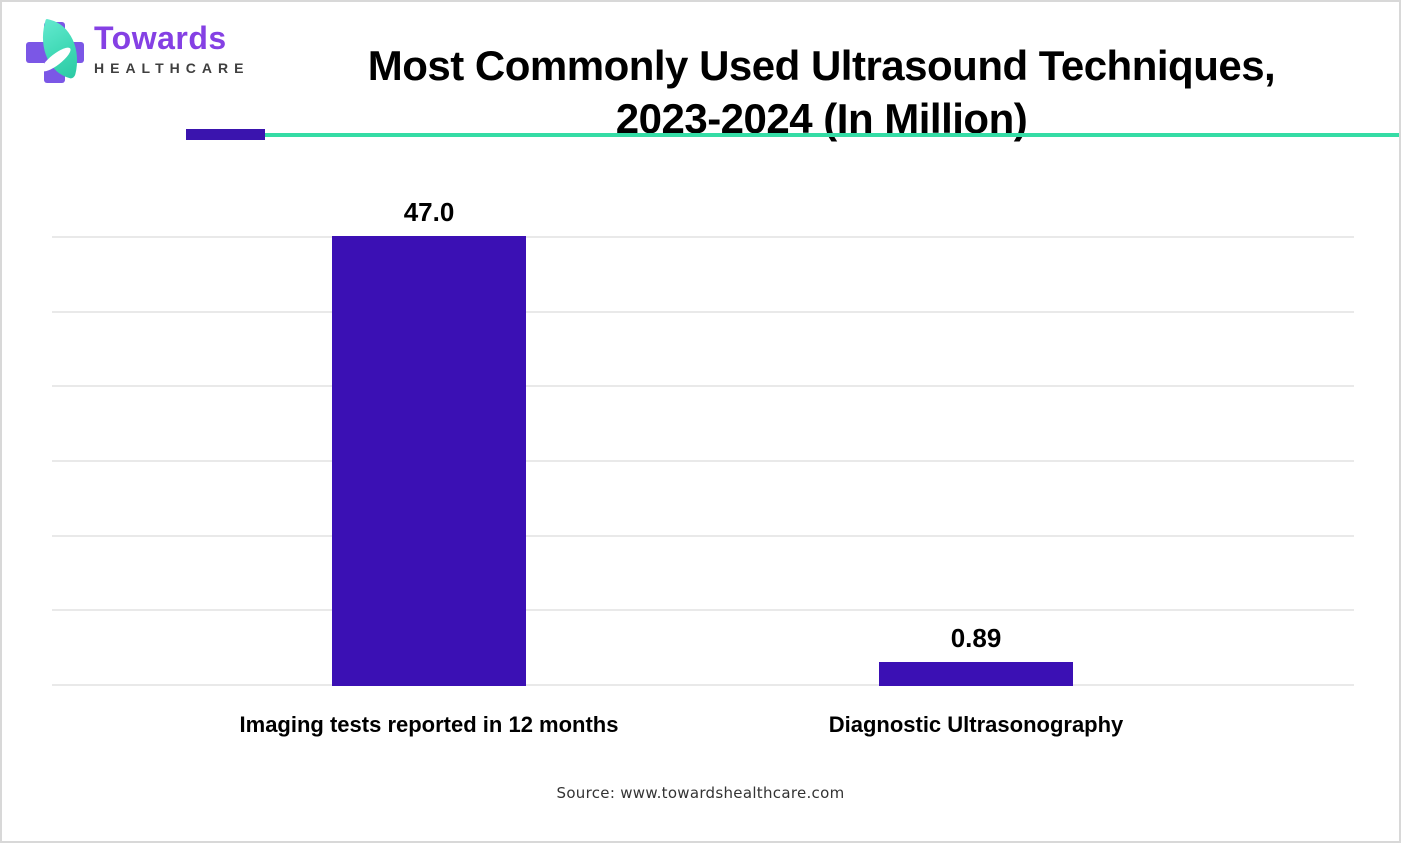 The image size is (1401, 843). Describe the element at coordinates (225, 134) in the screenshot. I see `header-accent-bar` at that location.